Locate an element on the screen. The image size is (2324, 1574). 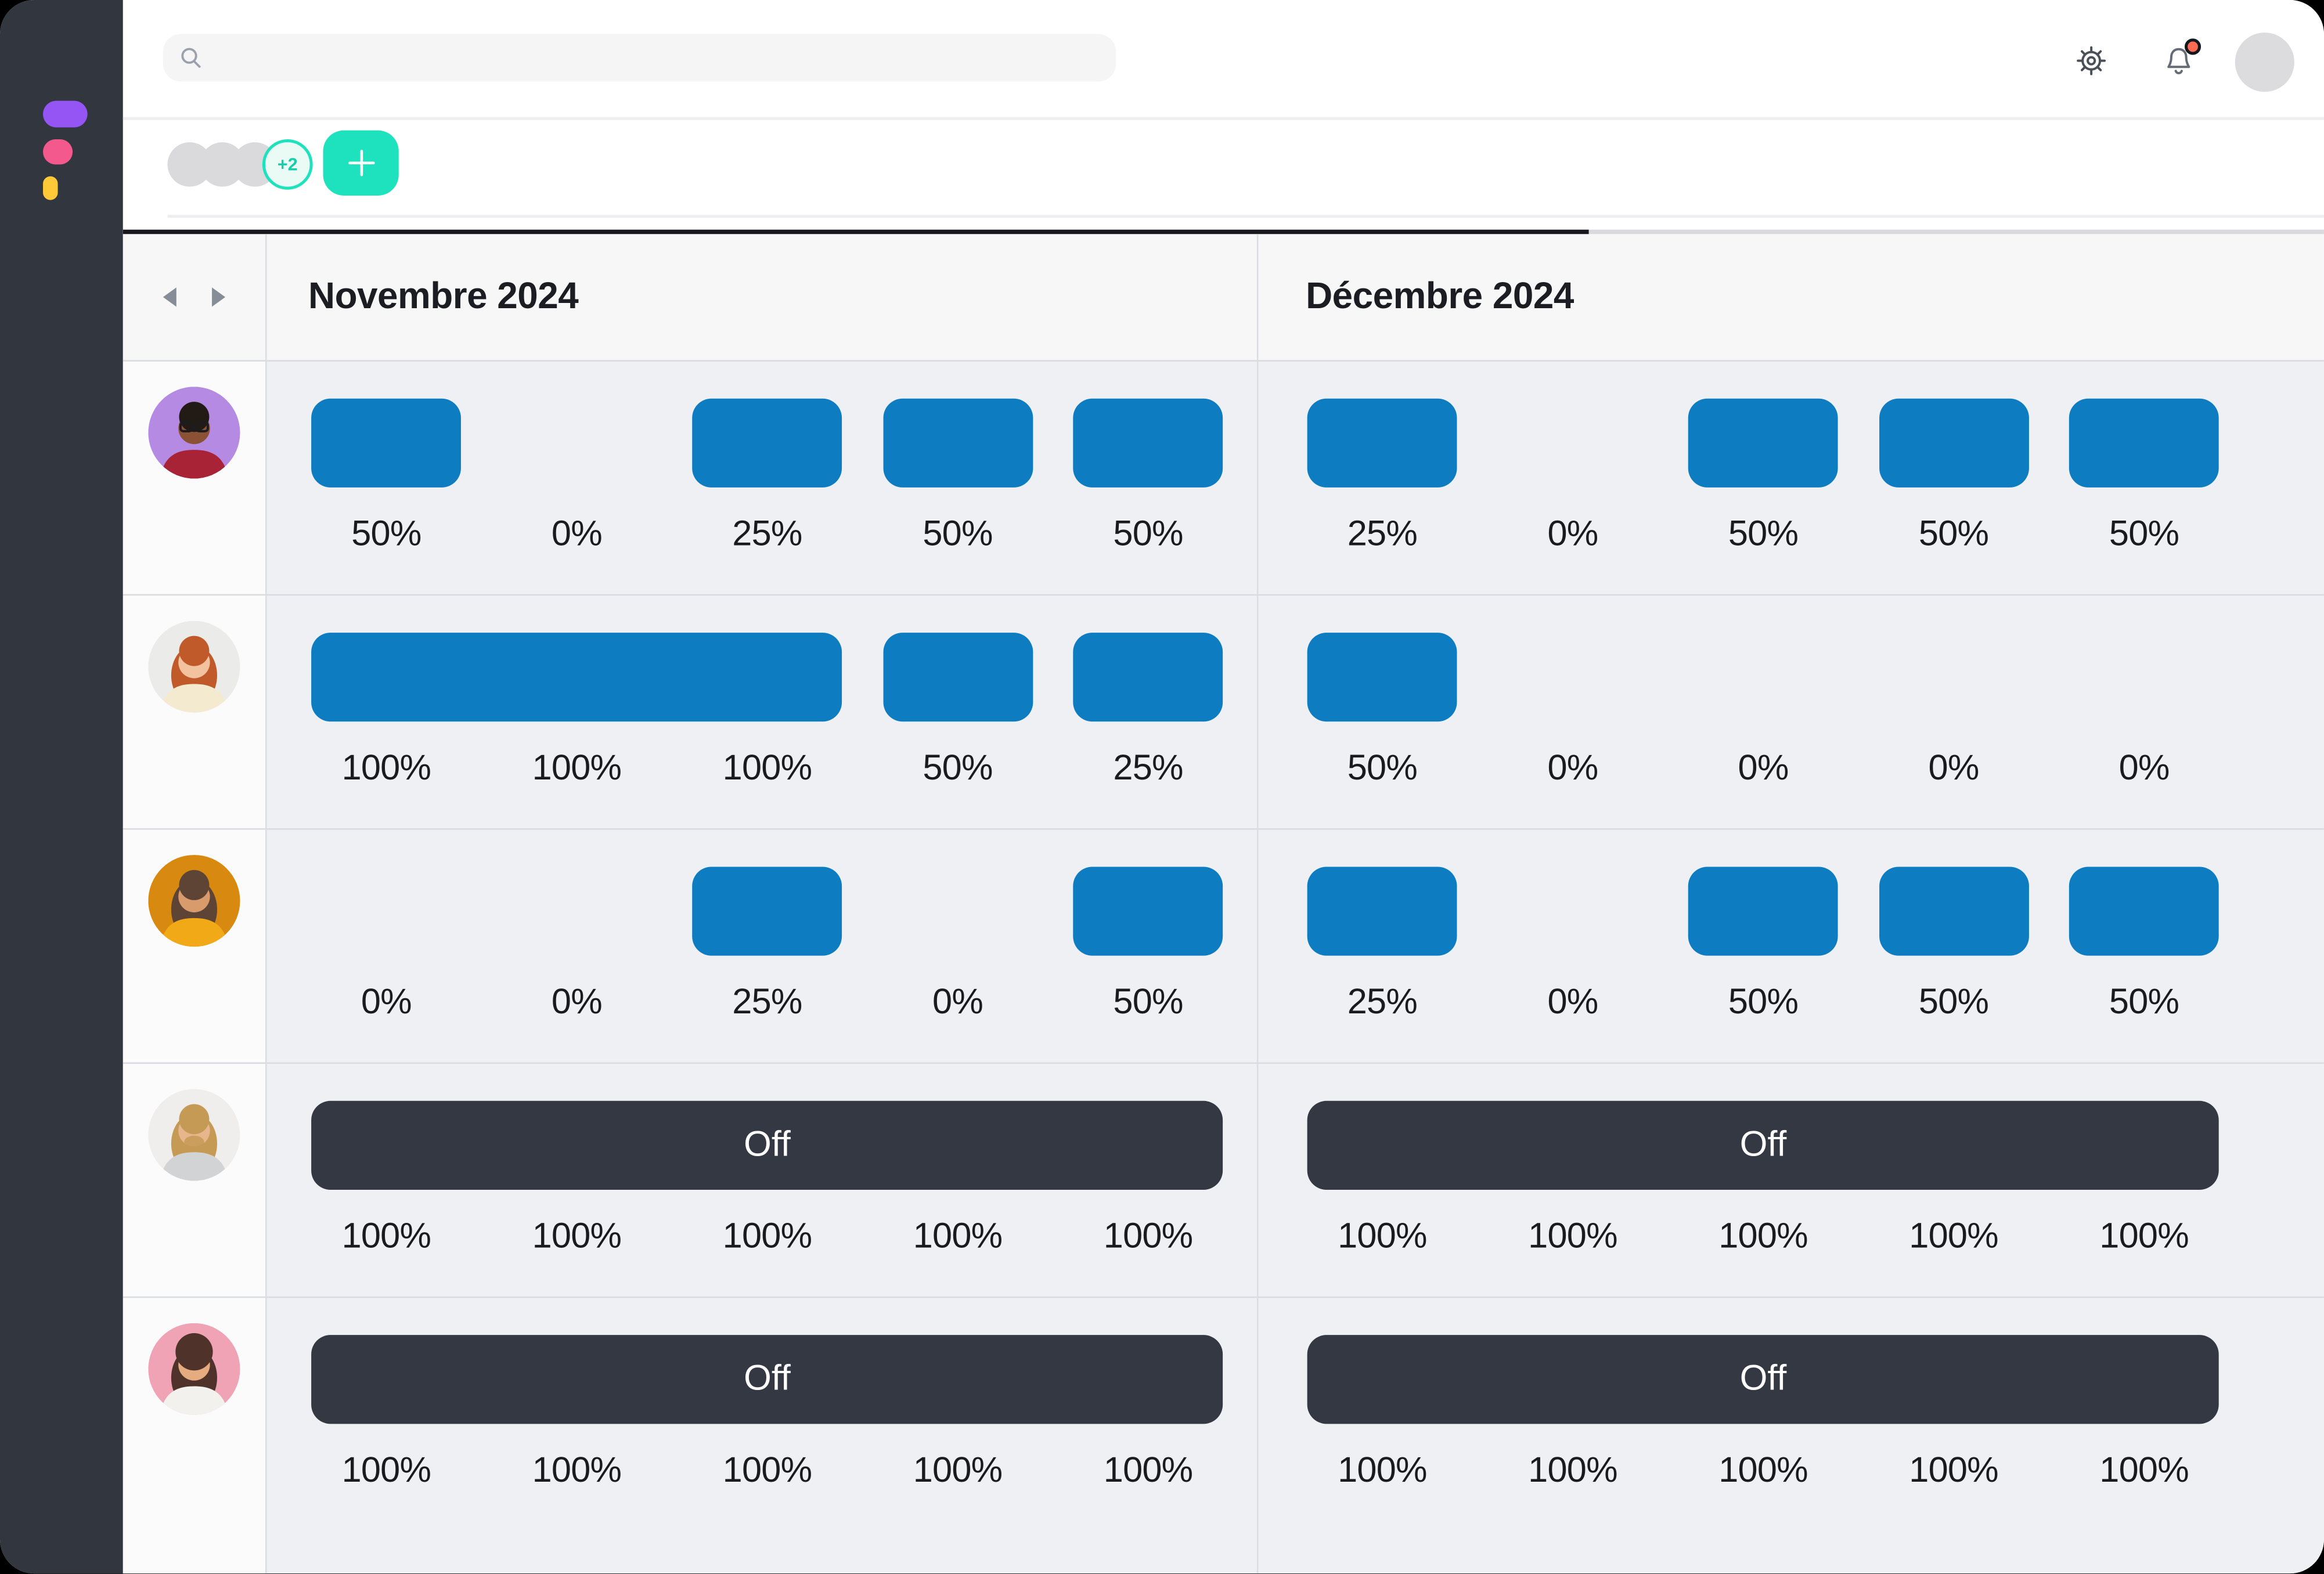
add-member-button is located at coordinates (361, 163).